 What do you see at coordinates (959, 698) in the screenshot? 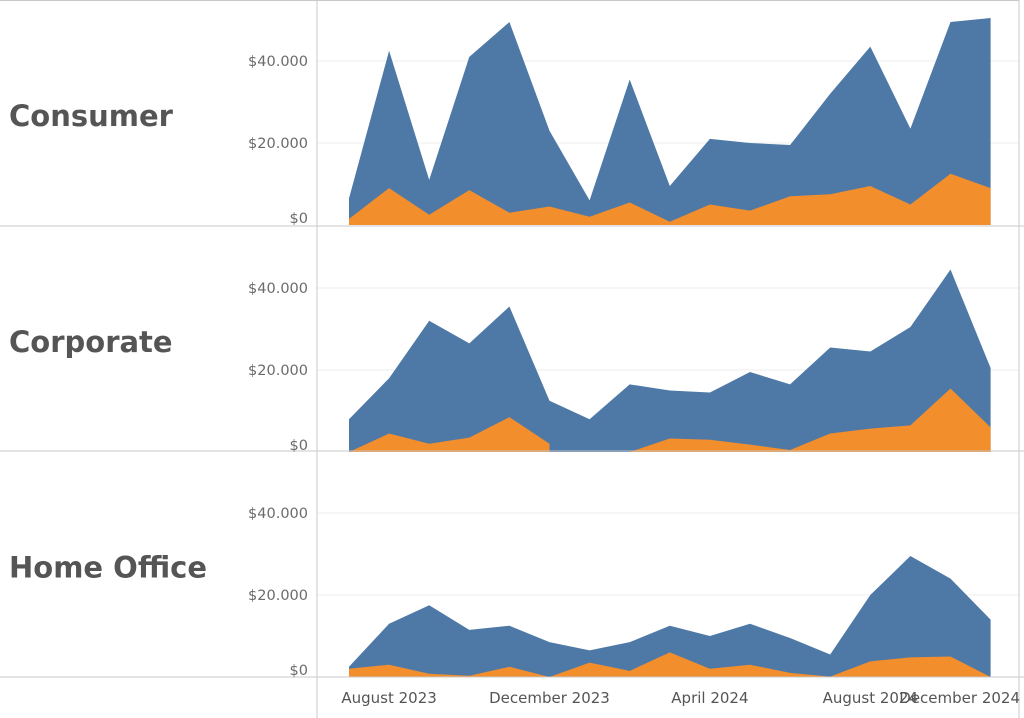
I see `x-tick-label: December 2024` at bounding box center [959, 698].